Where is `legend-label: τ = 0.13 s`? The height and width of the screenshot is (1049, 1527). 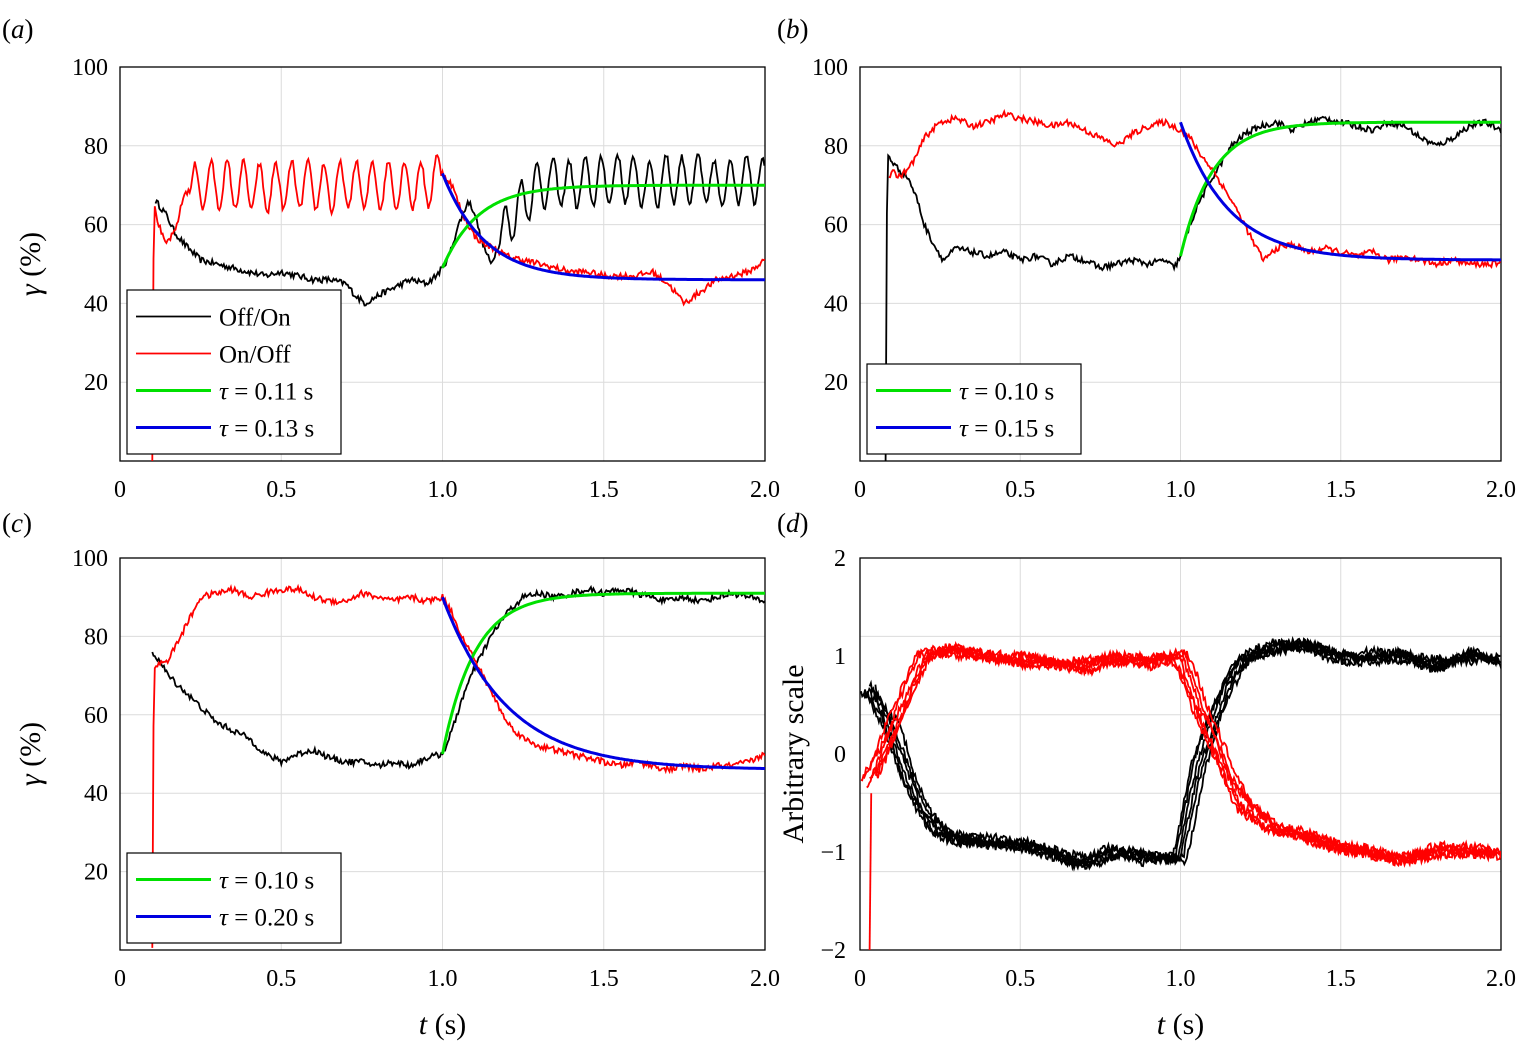 legend-label: τ = 0.13 s is located at coordinates (266, 429).